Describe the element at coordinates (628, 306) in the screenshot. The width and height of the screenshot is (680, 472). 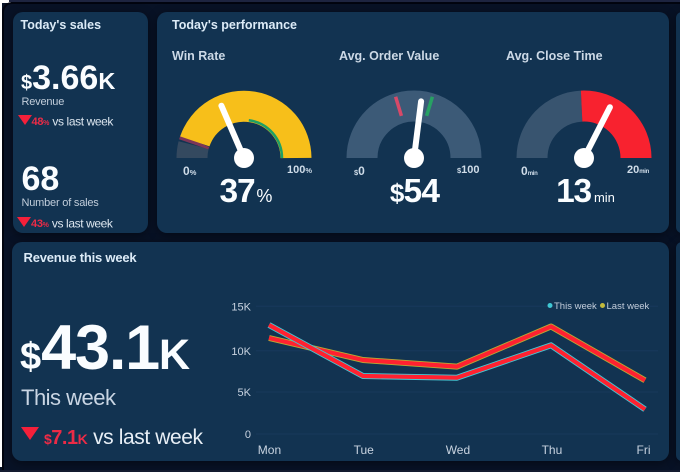
I see `svg-text: Last week` at that location.